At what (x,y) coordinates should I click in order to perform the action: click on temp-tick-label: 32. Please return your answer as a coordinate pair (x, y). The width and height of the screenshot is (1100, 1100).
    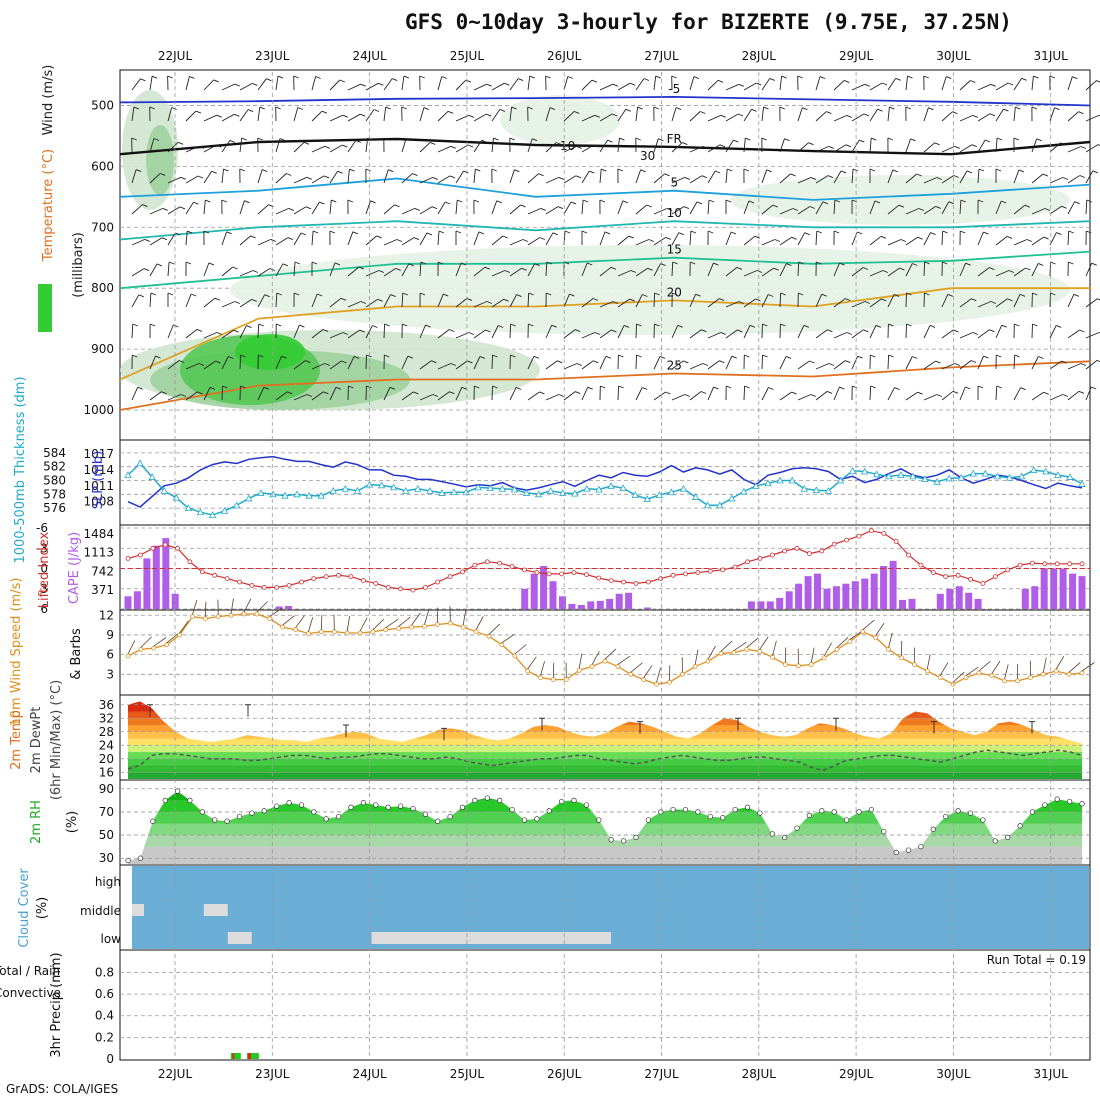
    Looking at the image, I should click on (106, 718).